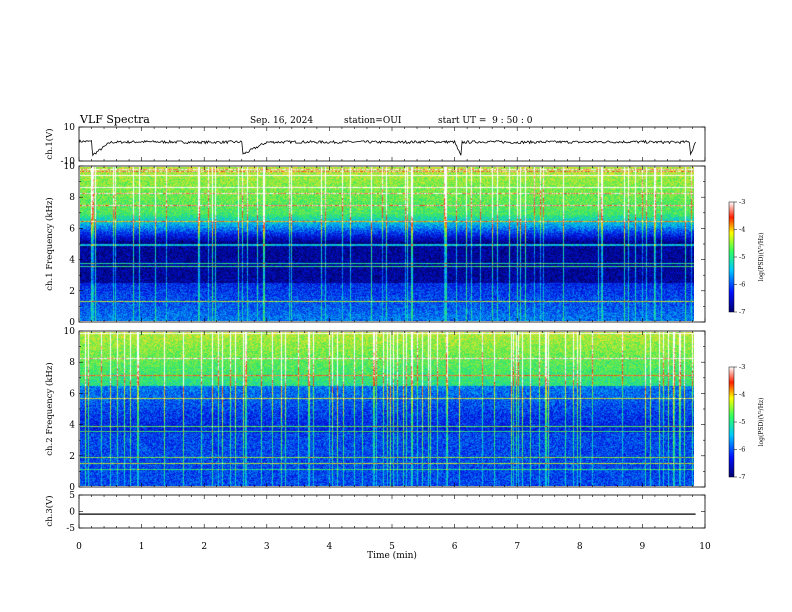 The height and width of the screenshot is (612, 792). I want to click on colorbar-ticks: -3 -4 -5 -6 -7 -3 -4 -5 -6 -7, so click(739, 339).